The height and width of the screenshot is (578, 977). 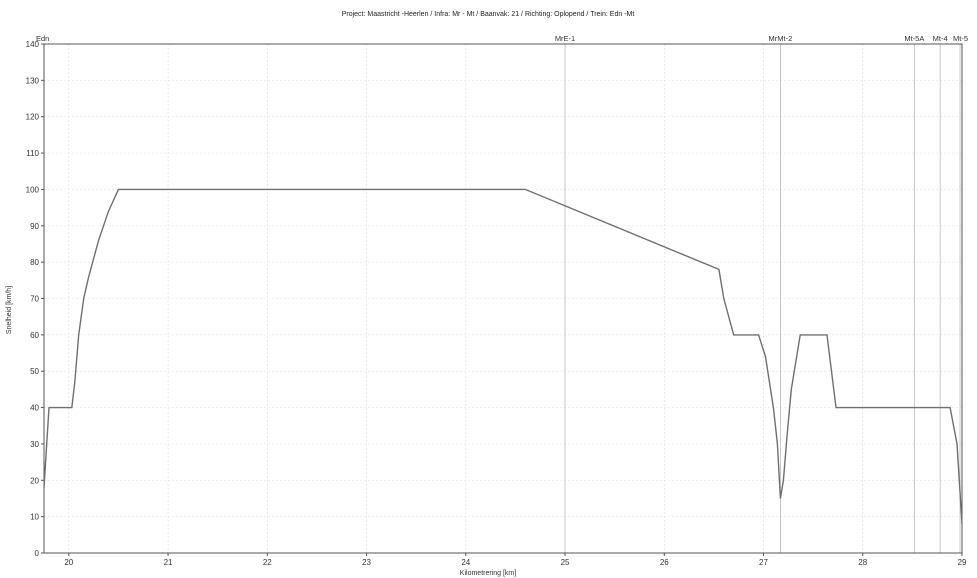 What do you see at coordinates (34, 480) in the screenshot?
I see `y-tick-label: 20` at bounding box center [34, 480].